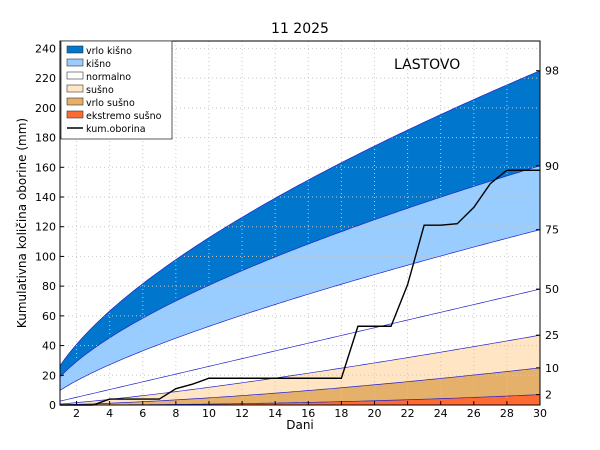 The image size is (600, 450). I want to click on y-tick-label-5: 100, so click(45, 256).